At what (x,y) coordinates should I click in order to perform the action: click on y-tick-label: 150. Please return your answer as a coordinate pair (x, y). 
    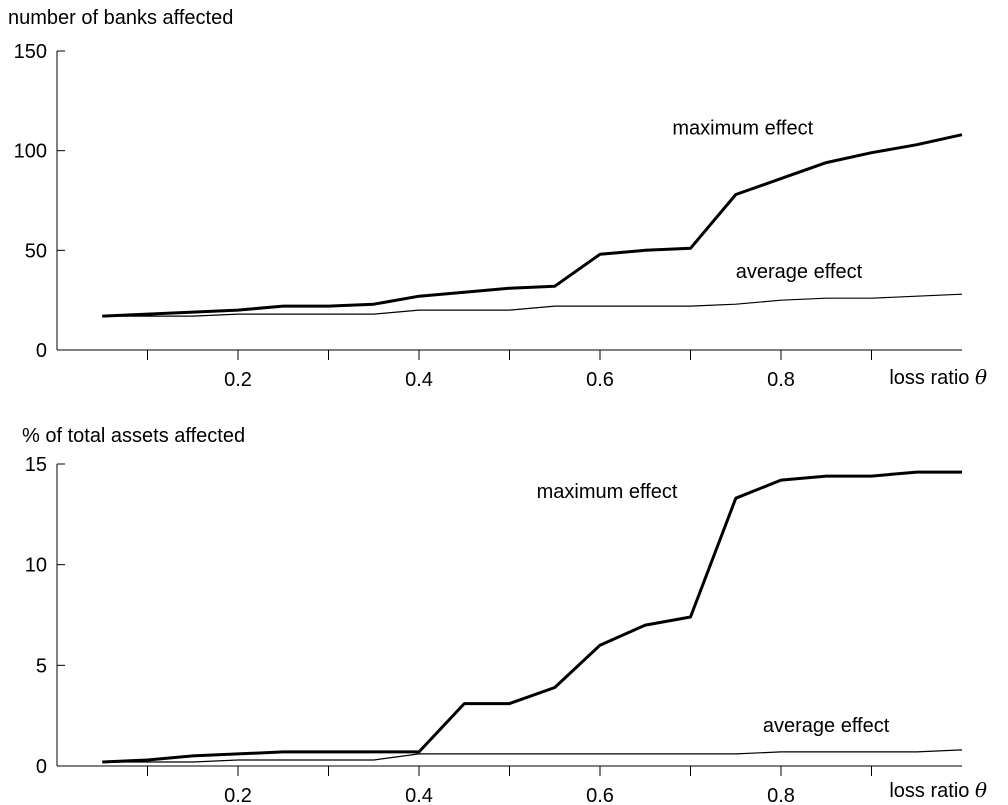
    Looking at the image, I should click on (30, 52).